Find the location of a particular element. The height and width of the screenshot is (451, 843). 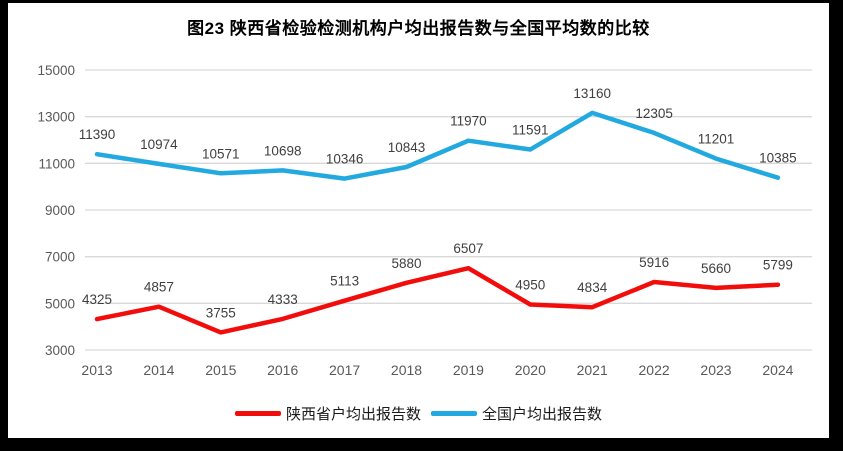

y-axis-tick-label: 11000 is located at coordinates (56, 163).